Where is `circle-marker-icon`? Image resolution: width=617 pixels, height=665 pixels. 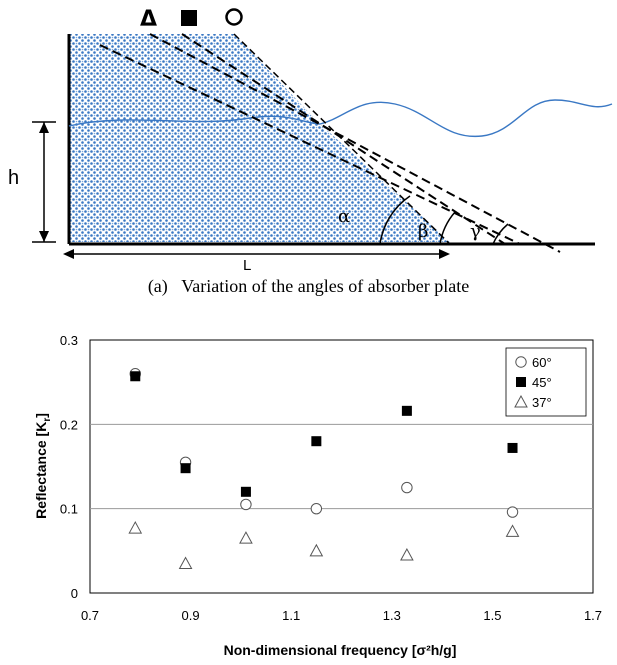
circle-marker-icon is located at coordinates (234, 17).